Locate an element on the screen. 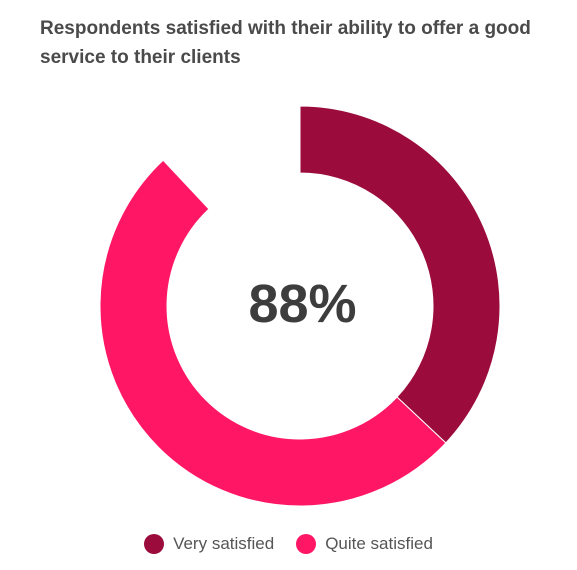 This screenshot has height=570, width=577. legend-item-quite-satisfied: Quite satisfied is located at coordinates (364, 544).